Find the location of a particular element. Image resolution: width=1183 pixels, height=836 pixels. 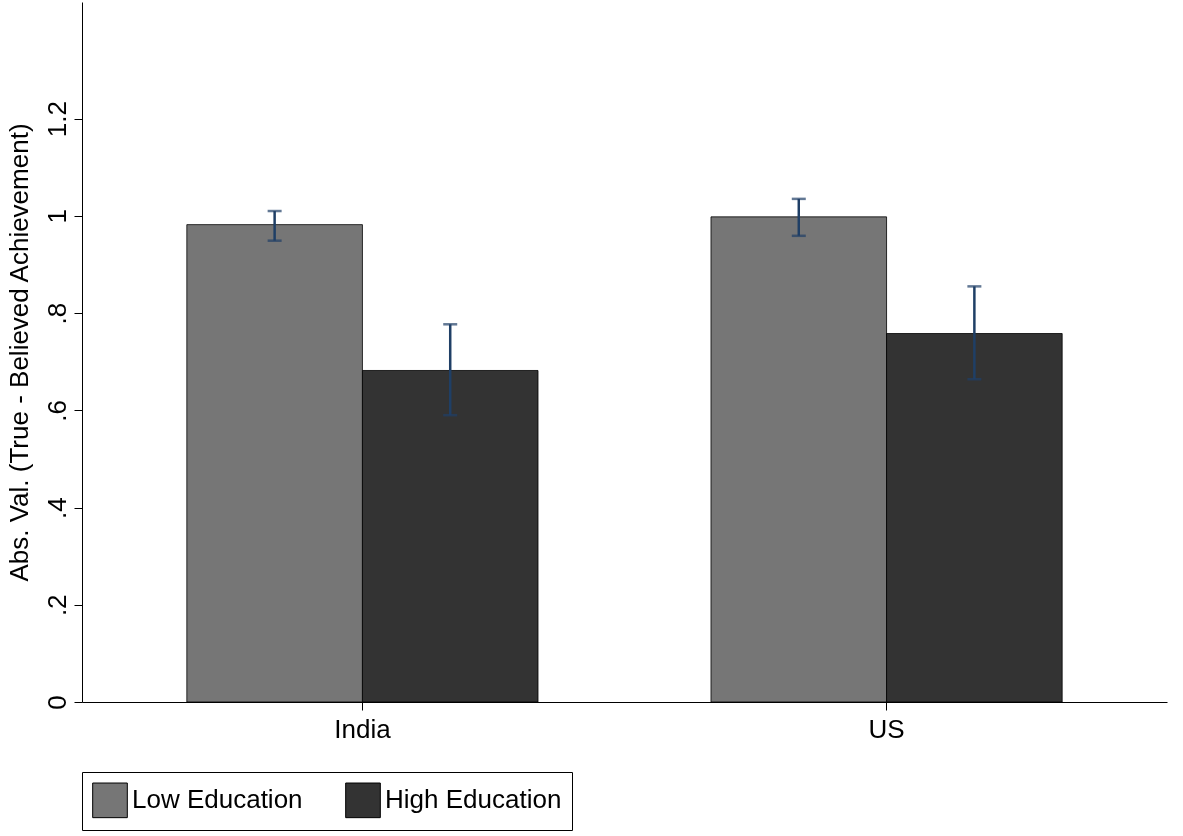

legend-label: Low Education is located at coordinates (217, 799).